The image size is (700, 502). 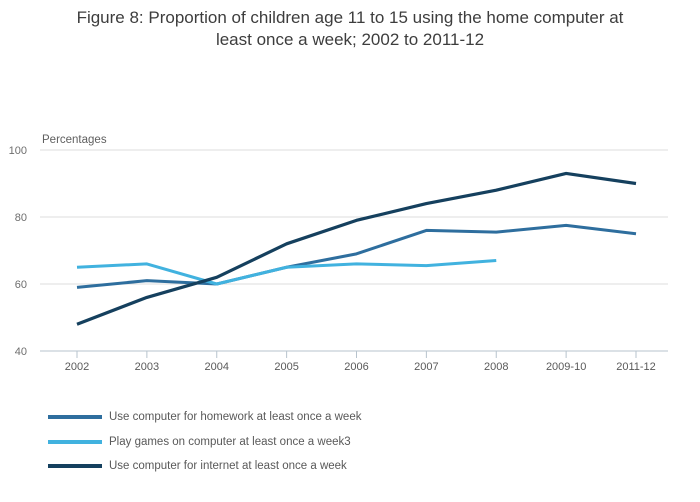 I want to click on y-tick-label: 100, so click(x=18, y=151).